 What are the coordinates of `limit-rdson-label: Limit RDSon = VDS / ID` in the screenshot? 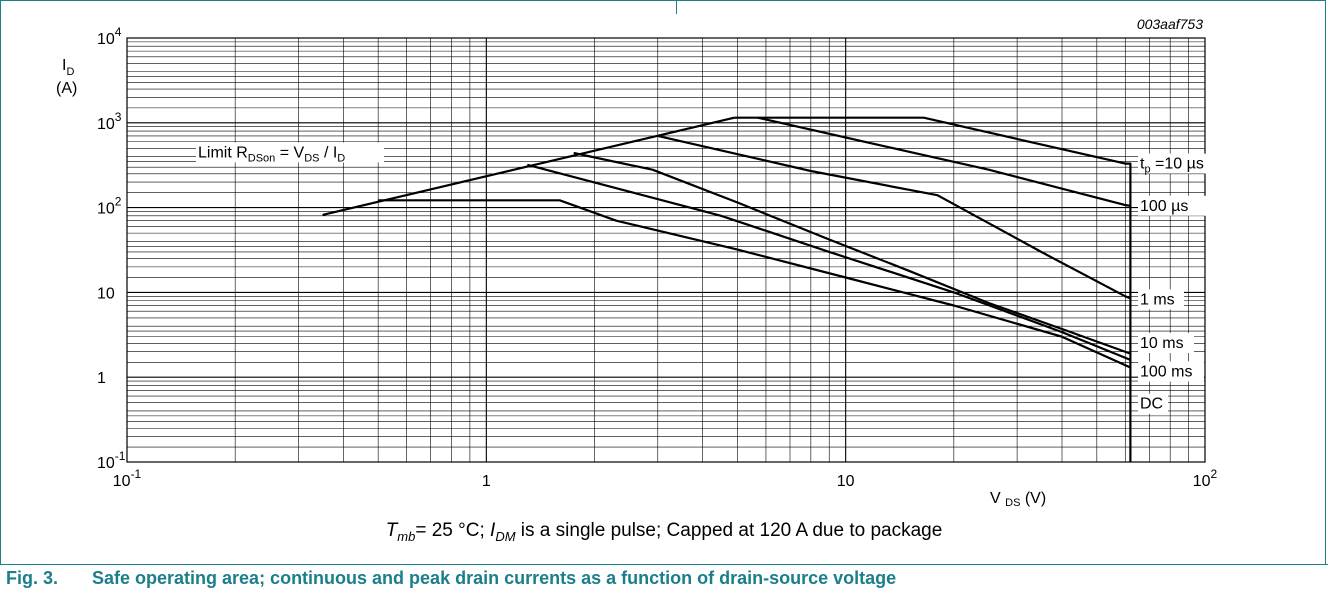 It's located at (290, 153).